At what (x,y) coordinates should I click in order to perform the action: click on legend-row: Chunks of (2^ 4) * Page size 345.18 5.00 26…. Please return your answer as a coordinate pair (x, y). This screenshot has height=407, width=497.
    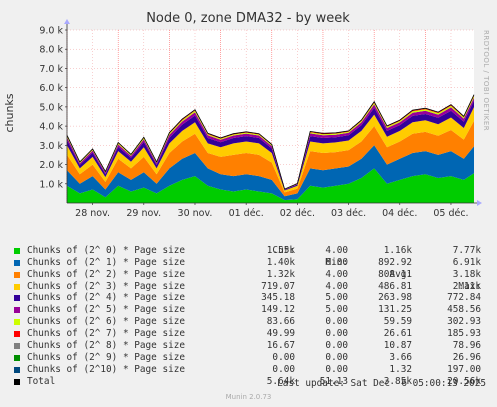
    Looking at the image, I should click on (251, 298).